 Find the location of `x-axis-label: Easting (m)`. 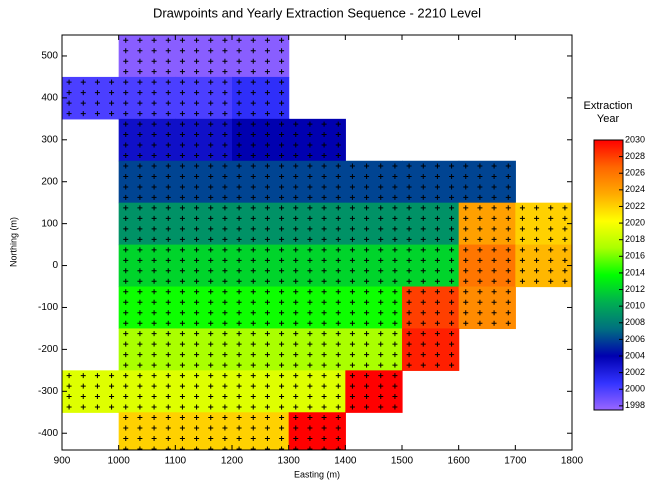

x-axis-label: Easting (m) is located at coordinates (317, 474).